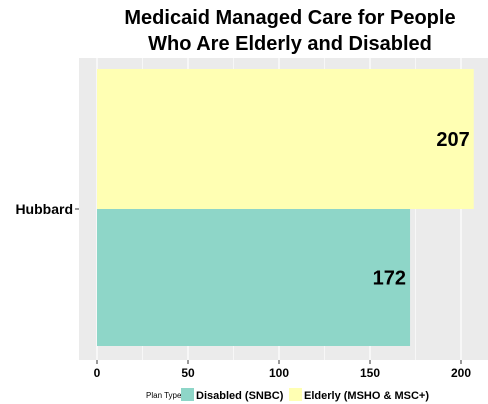 The height and width of the screenshot is (404, 488). I want to click on data-labels: 207 172, so click(421, 209).